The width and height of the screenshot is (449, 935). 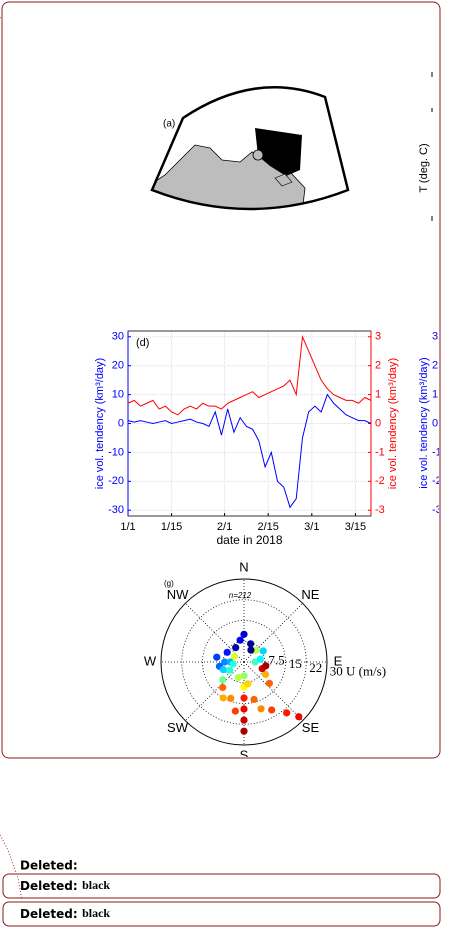 What do you see at coordinates (178, 594) in the screenshot?
I see `direction-label: NW` at bounding box center [178, 594].